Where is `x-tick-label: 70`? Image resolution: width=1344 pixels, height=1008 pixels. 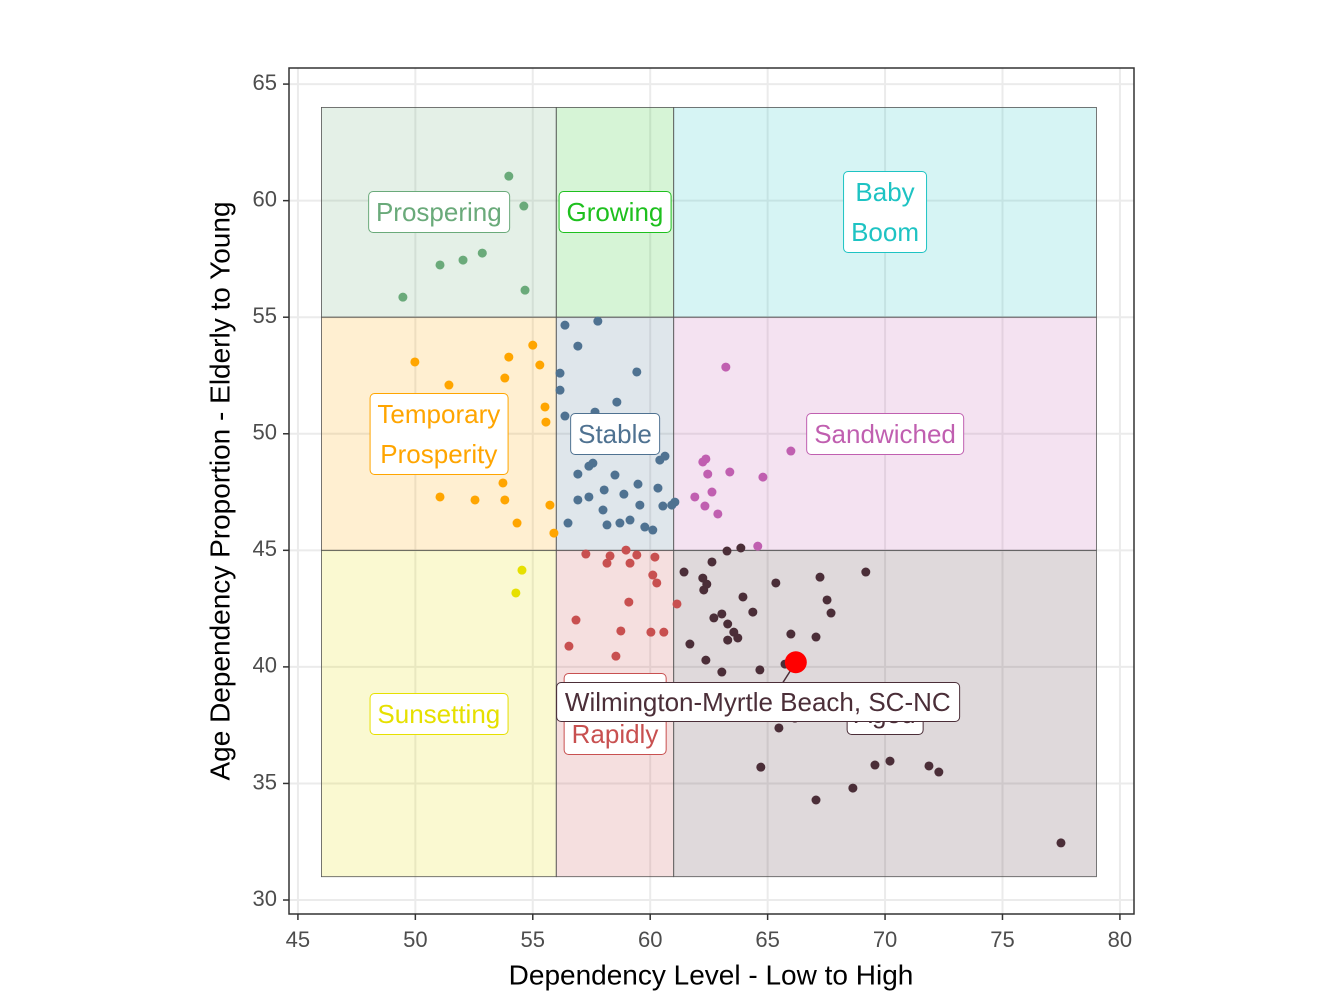
x-tick-label: 70 is located at coordinates (885, 939).